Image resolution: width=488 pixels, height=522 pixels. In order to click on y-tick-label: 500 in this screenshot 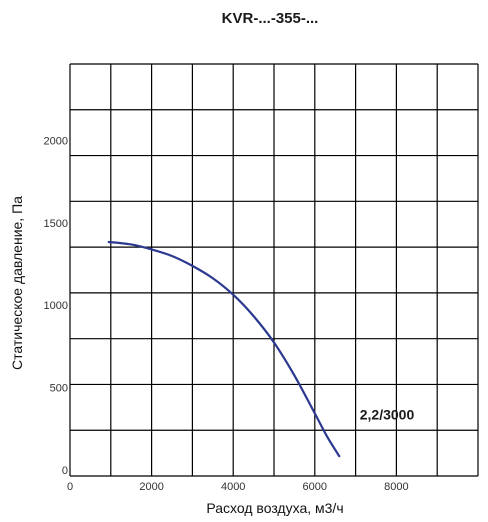, I will do `click(59, 389)`.